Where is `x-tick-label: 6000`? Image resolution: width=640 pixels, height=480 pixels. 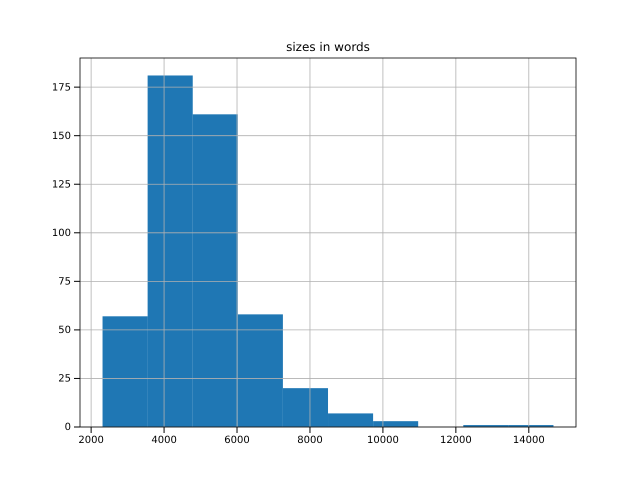 x-tick-label: 6000 is located at coordinates (237, 440).